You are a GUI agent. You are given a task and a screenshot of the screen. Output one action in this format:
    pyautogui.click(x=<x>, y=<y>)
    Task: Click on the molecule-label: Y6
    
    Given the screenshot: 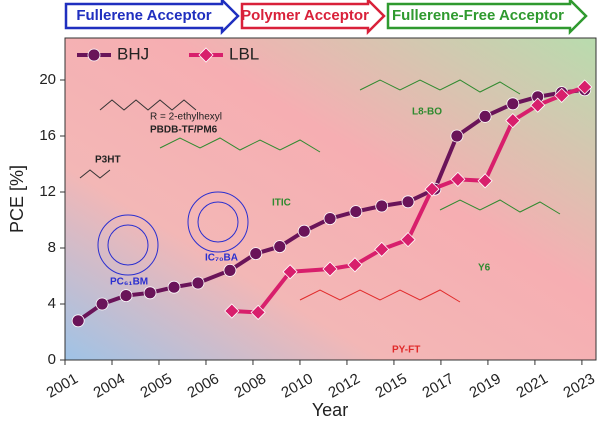 What is the action you would take?
    pyautogui.click(x=484, y=268)
    